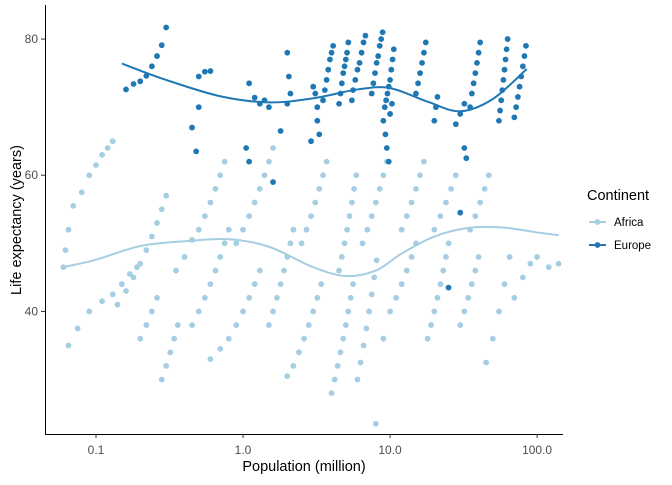 This screenshot has height=485, width=672. Describe the element at coordinates (537, 450) in the screenshot. I see `x-tick-label: 100.0` at that location.